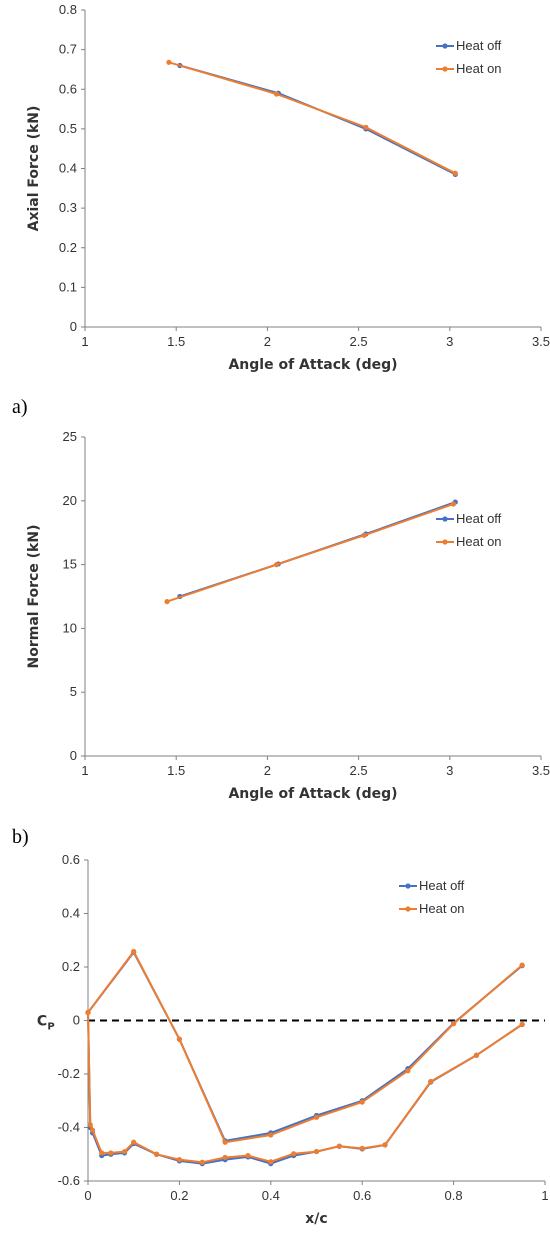 The height and width of the screenshot is (1241, 550). I want to click on x-tick-label: 0.6, so click(362, 1195).